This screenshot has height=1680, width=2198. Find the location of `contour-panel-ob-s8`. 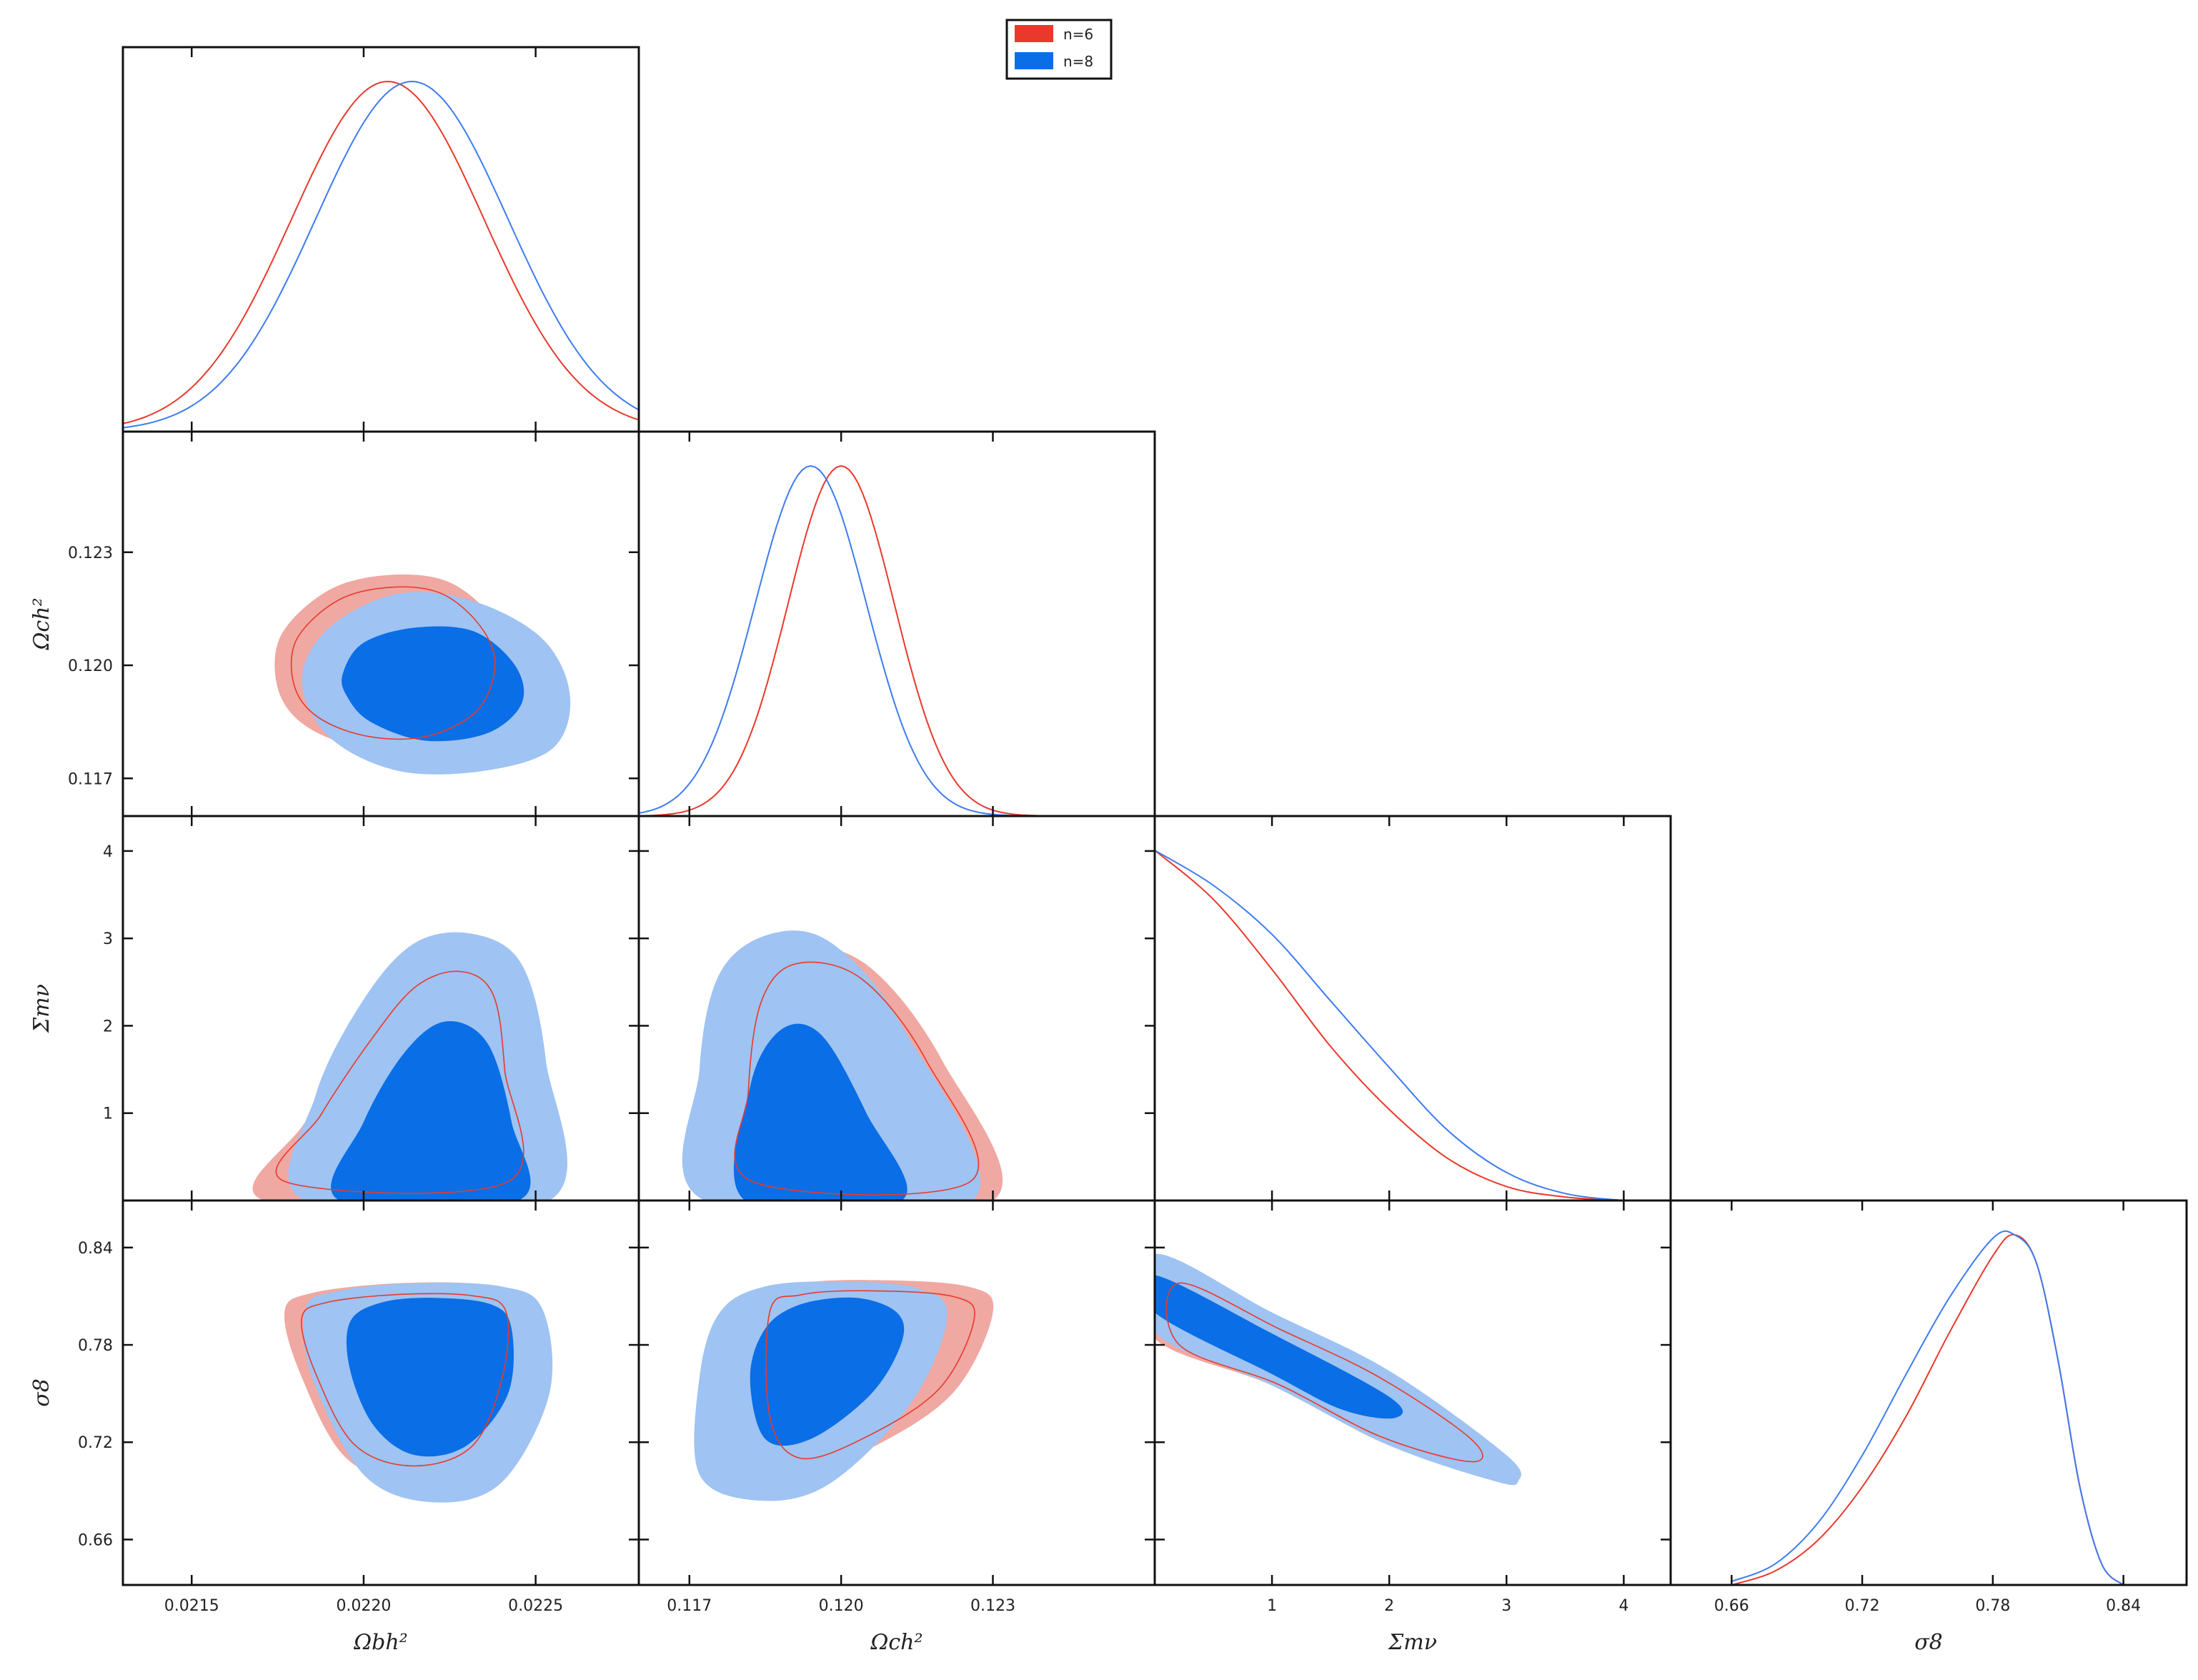

contour-panel-ob-s8 is located at coordinates (418, 1392).